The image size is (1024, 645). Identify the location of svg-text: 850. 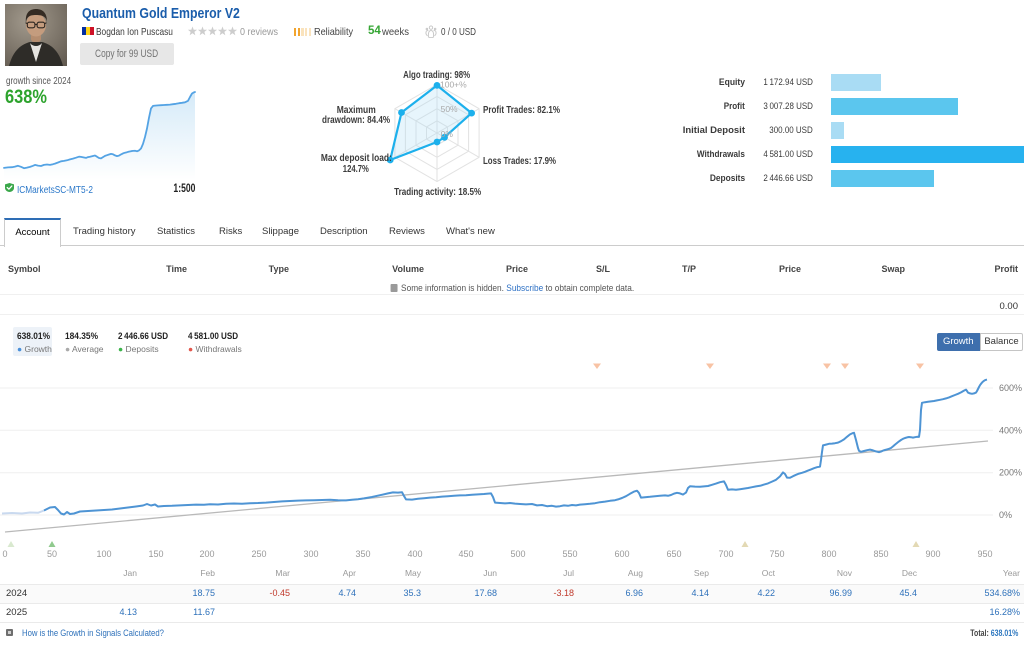
(880, 554).